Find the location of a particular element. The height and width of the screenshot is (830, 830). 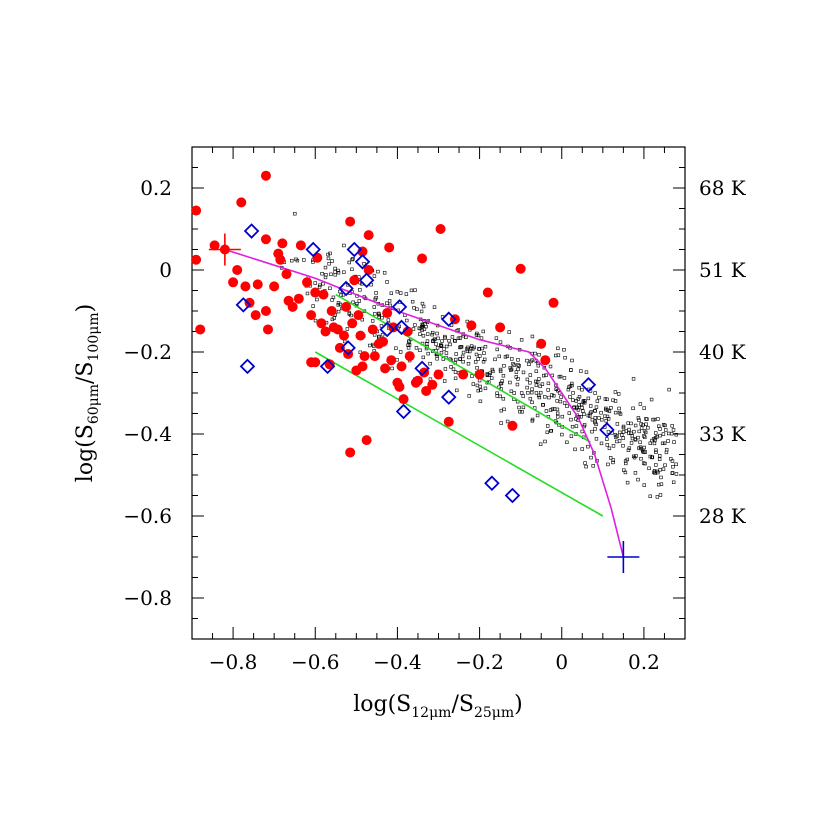

y-title-main: log(S is located at coordinates (85, 453).